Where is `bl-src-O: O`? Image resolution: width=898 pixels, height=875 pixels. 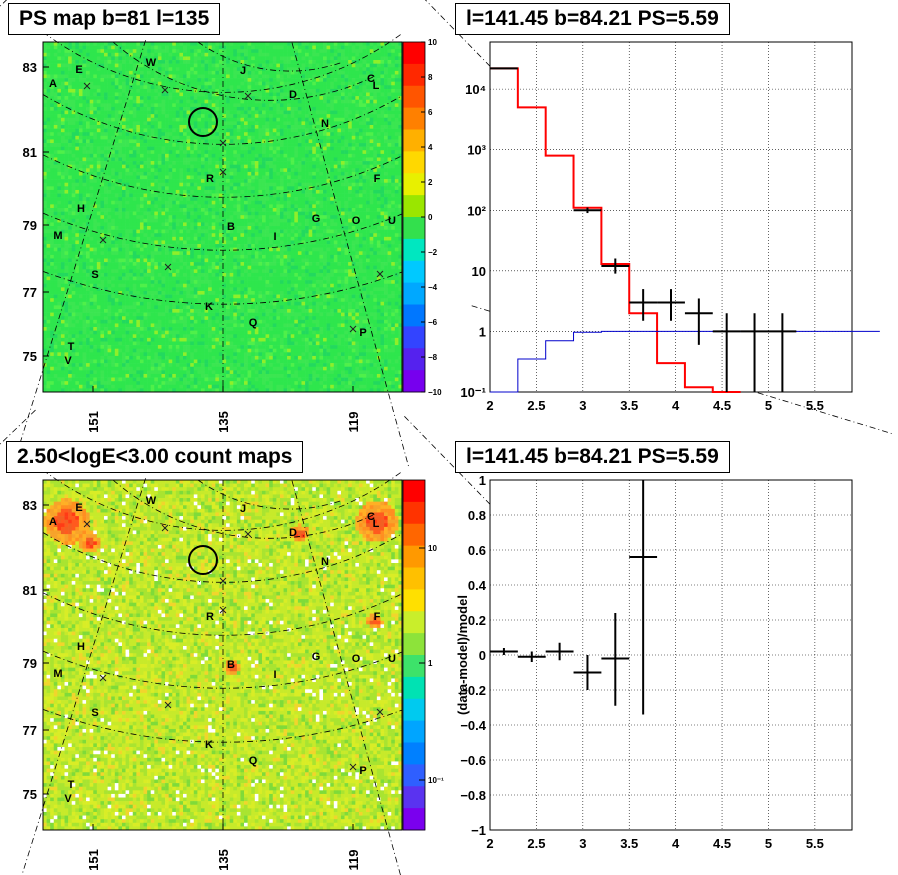
bl-src-O: O is located at coordinates (356, 659).